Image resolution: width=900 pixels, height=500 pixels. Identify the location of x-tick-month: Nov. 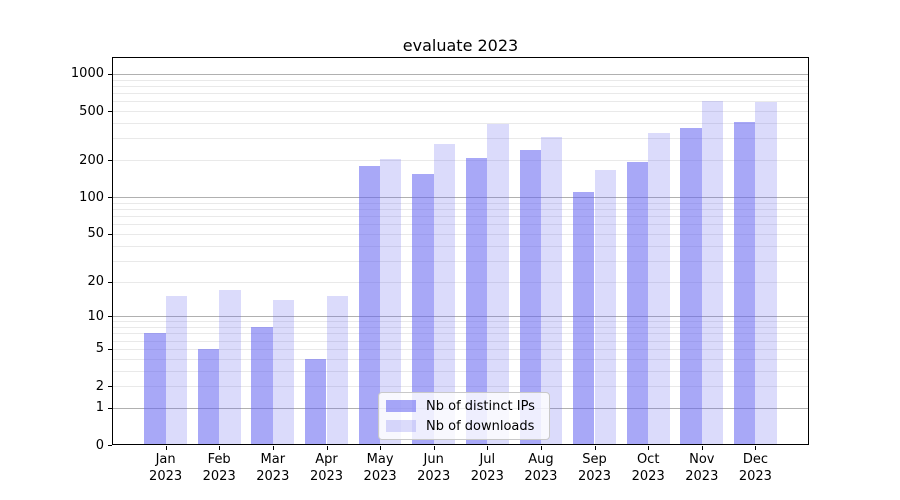
(702, 459).